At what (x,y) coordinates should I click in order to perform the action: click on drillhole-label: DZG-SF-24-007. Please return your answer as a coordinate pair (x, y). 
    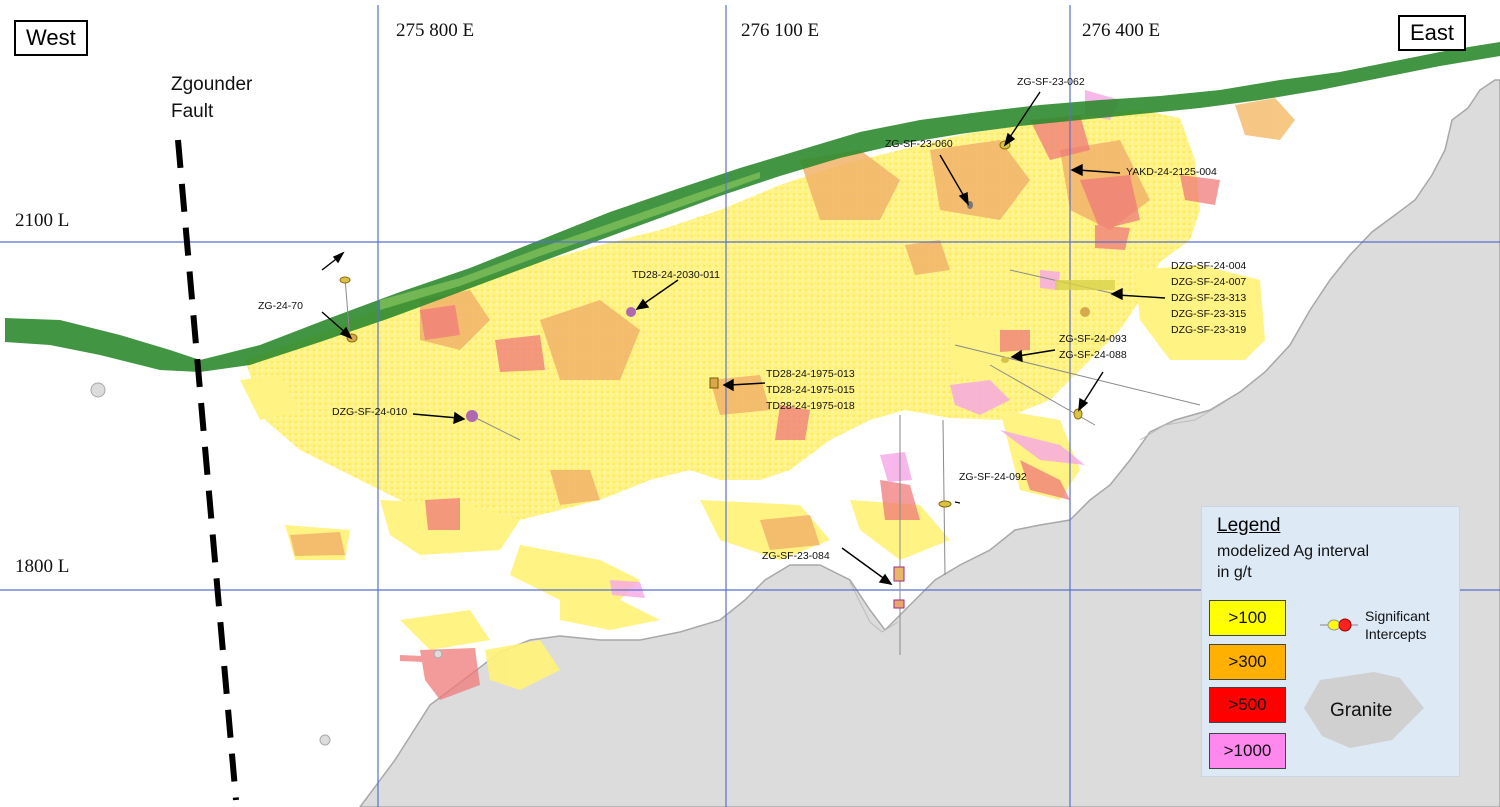
    Looking at the image, I should click on (1209, 282).